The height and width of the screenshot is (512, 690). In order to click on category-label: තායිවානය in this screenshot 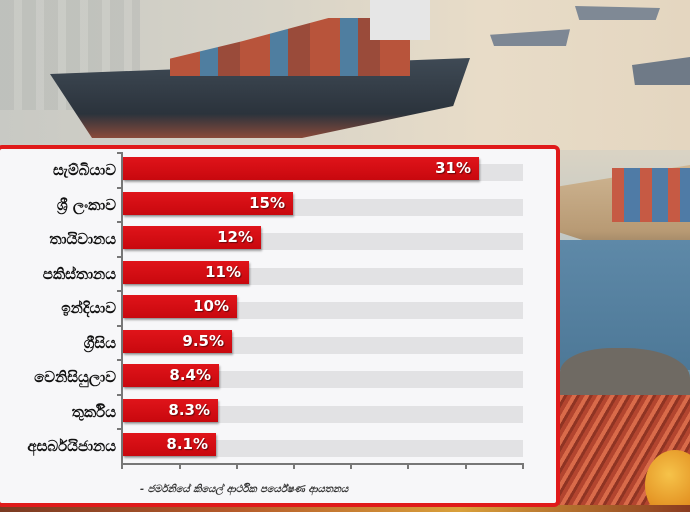, I will do `click(82, 239)`.